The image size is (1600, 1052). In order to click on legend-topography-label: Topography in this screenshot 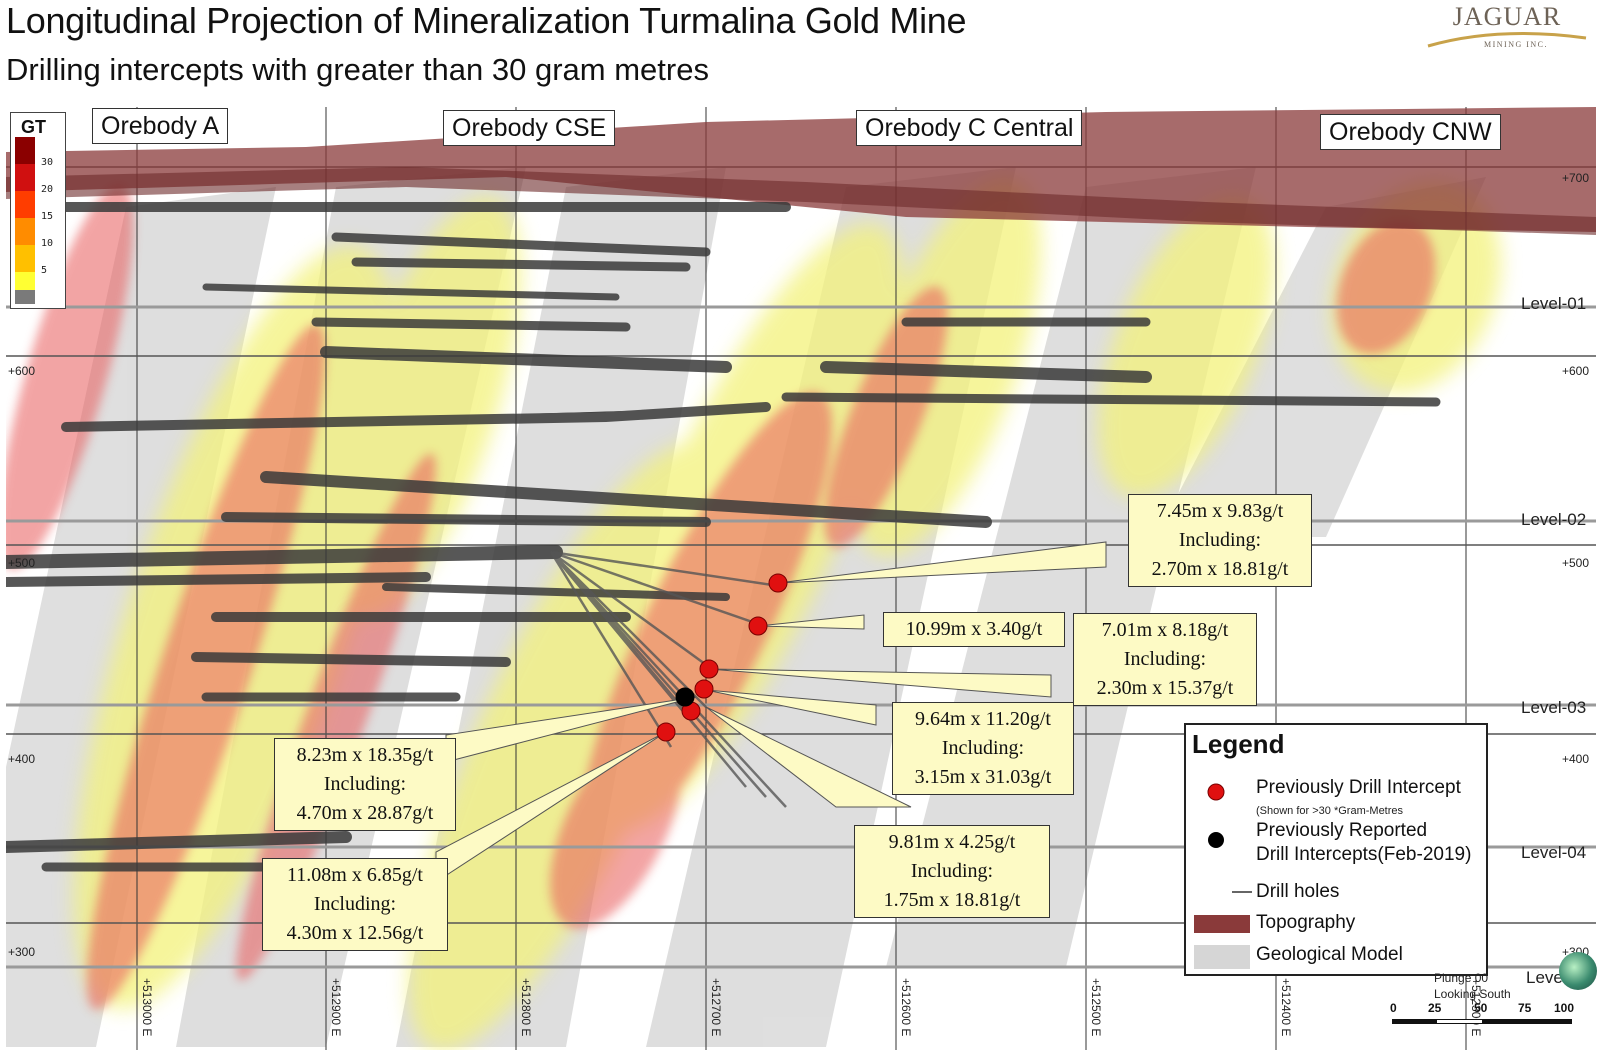, I will do `click(1306, 922)`.